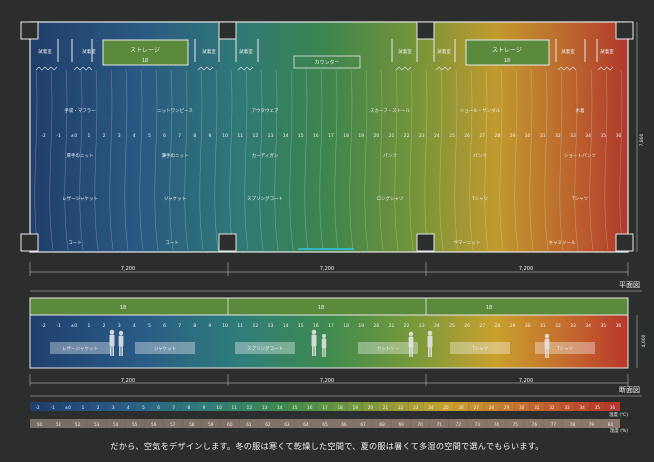 Image resolution: width=654 pixels, height=462 pixels. What do you see at coordinates (154, 424) in the screenshot?
I see `hum-value: 56` at bounding box center [154, 424].